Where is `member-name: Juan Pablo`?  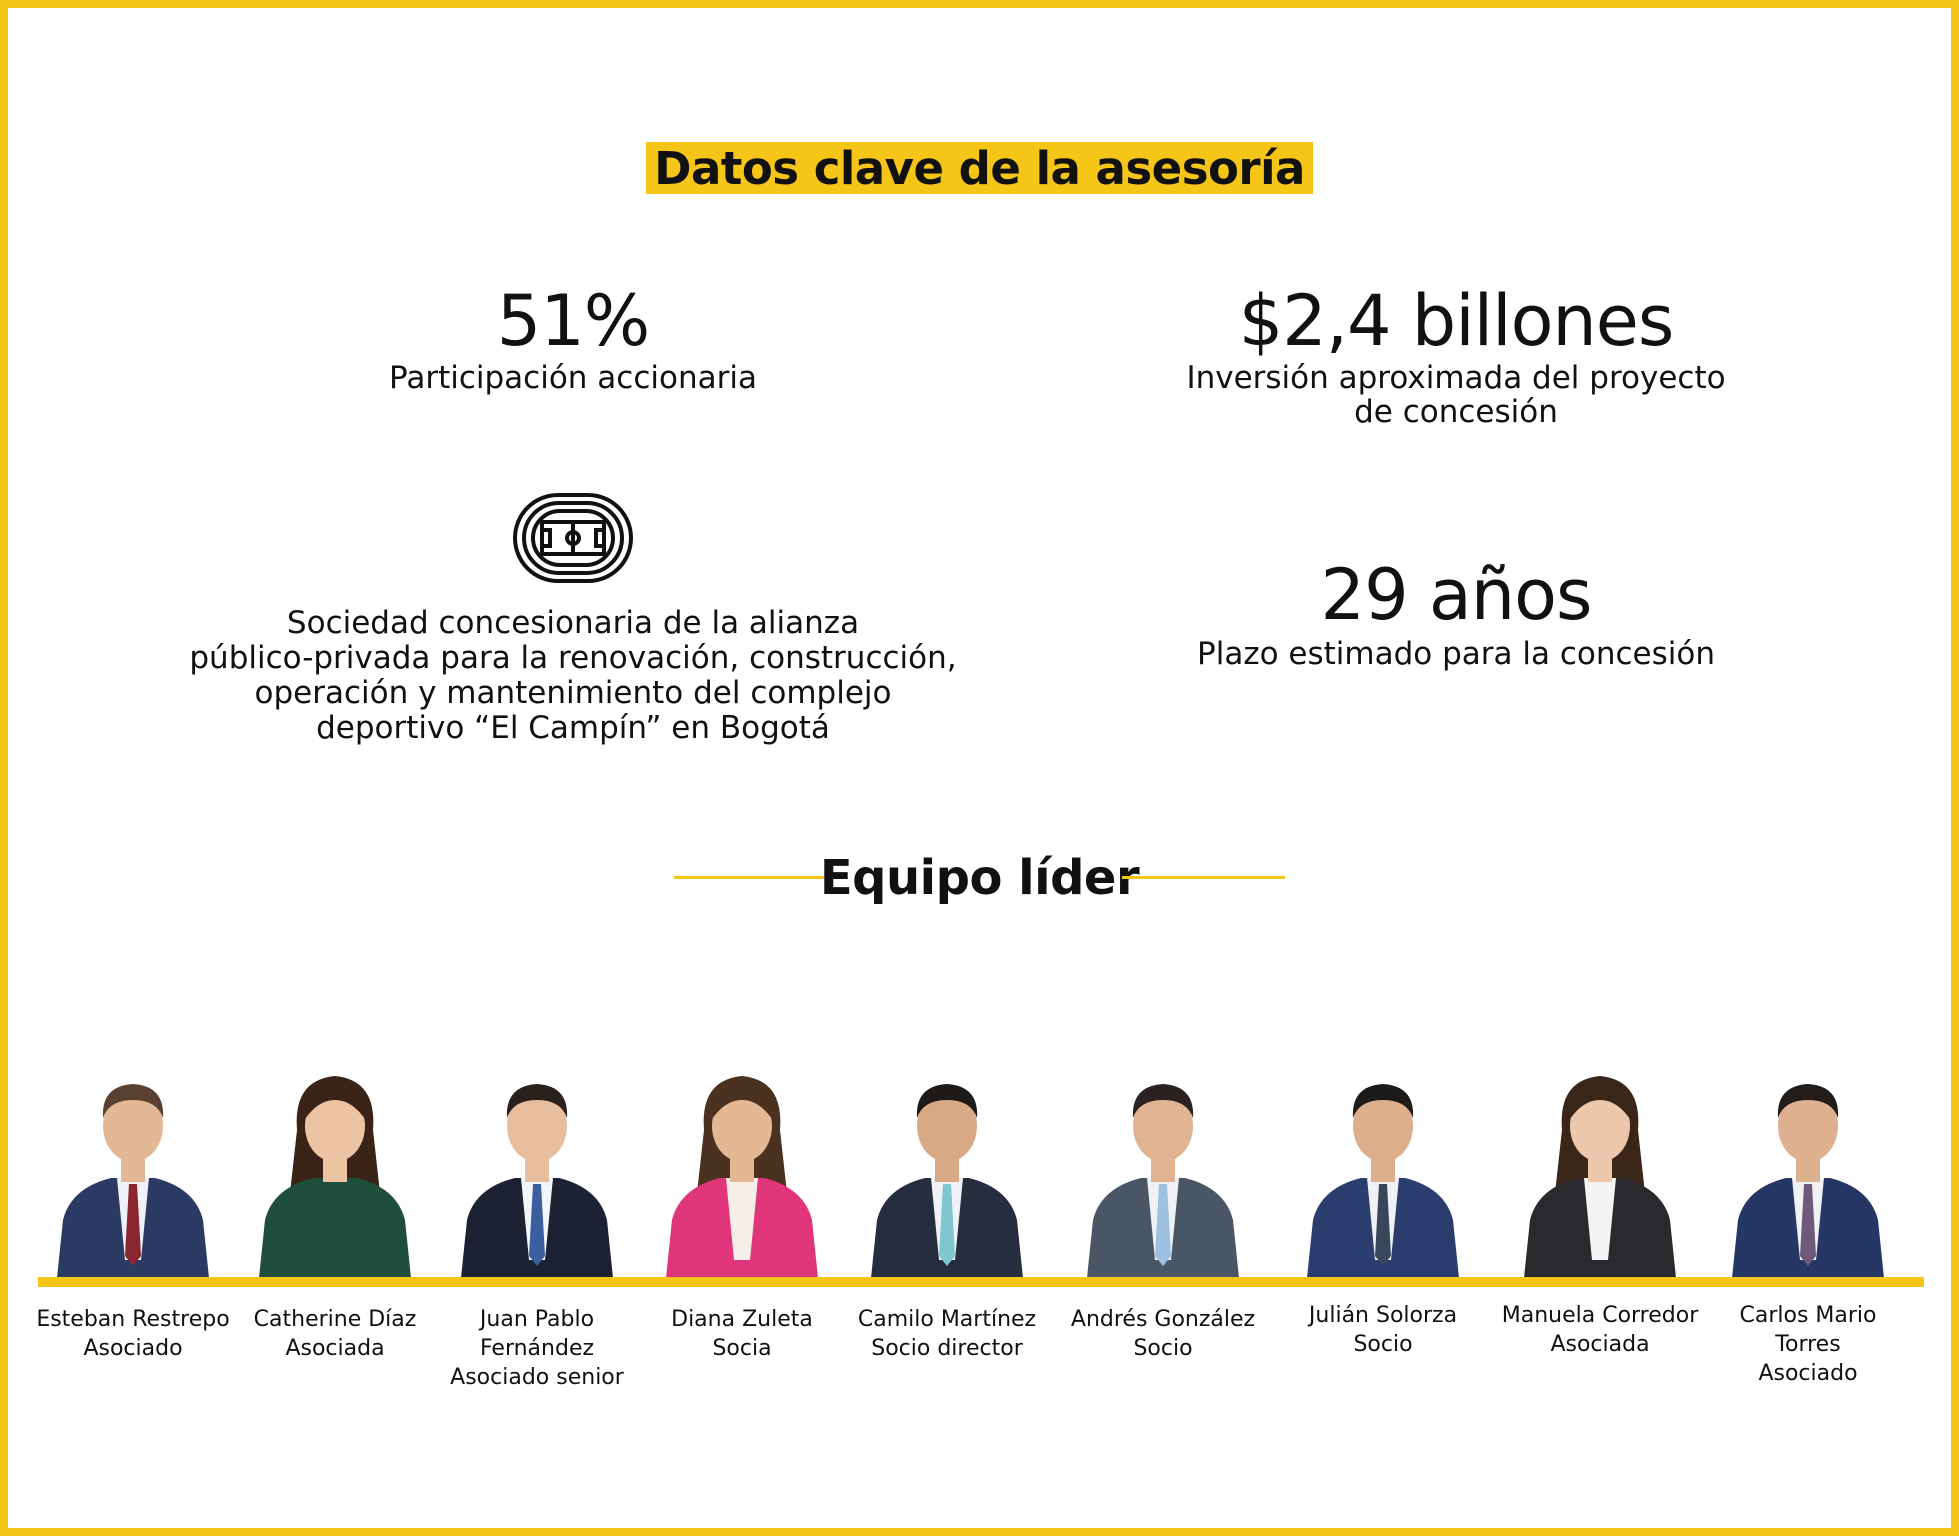
member-name: Juan Pablo is located at coordinates (537, 1319).